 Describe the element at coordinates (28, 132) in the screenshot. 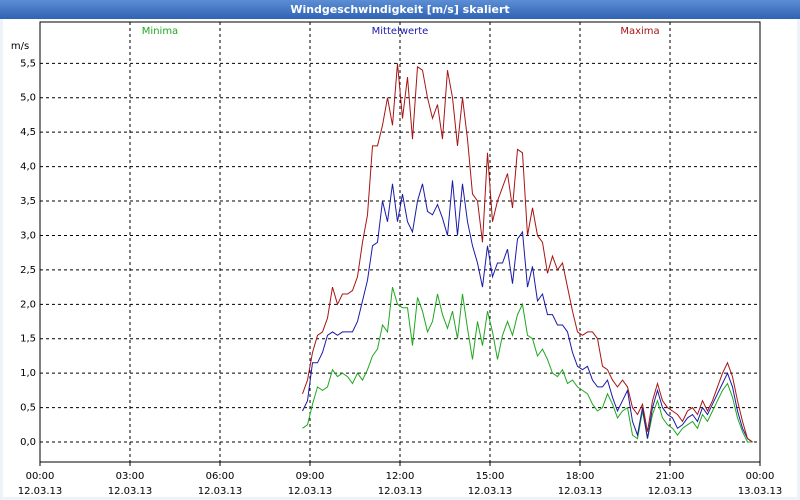

I see `y-tick-label: 4,5` at that location.